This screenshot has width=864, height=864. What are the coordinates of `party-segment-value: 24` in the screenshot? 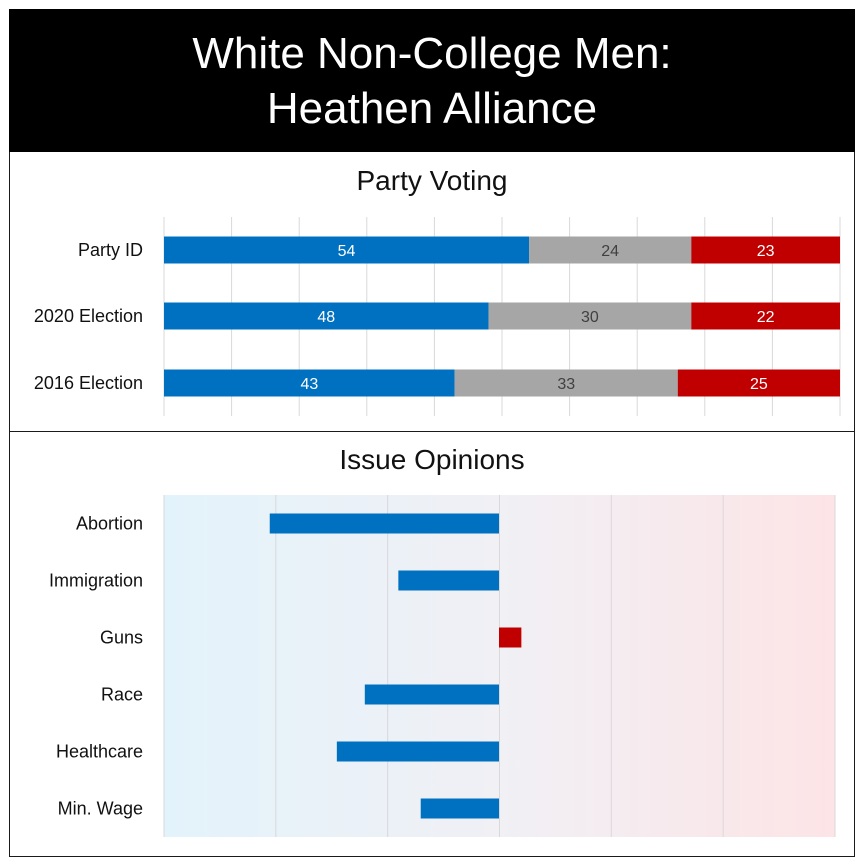 It's located at (610, 251).